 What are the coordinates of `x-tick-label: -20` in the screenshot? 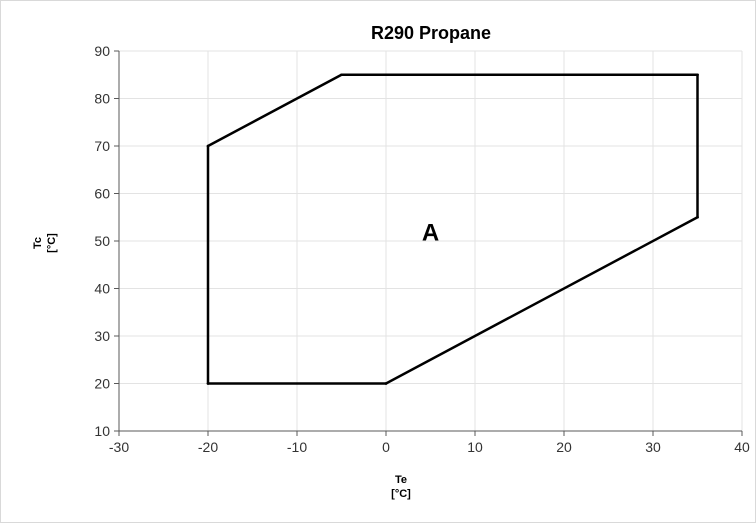 It's located at (208, 447).